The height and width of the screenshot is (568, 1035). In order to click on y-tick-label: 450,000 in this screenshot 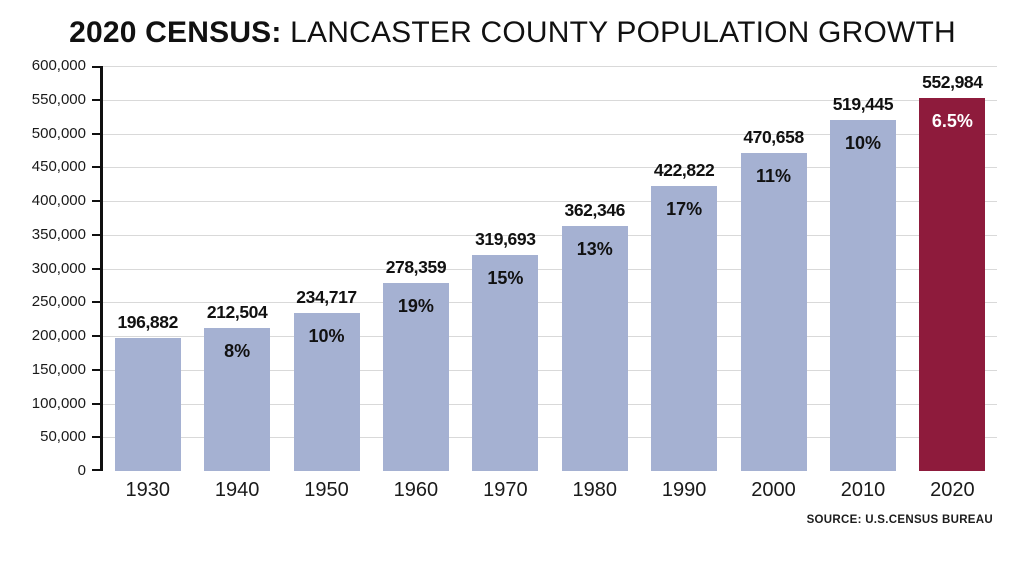, I will do `click(58, 167)`.